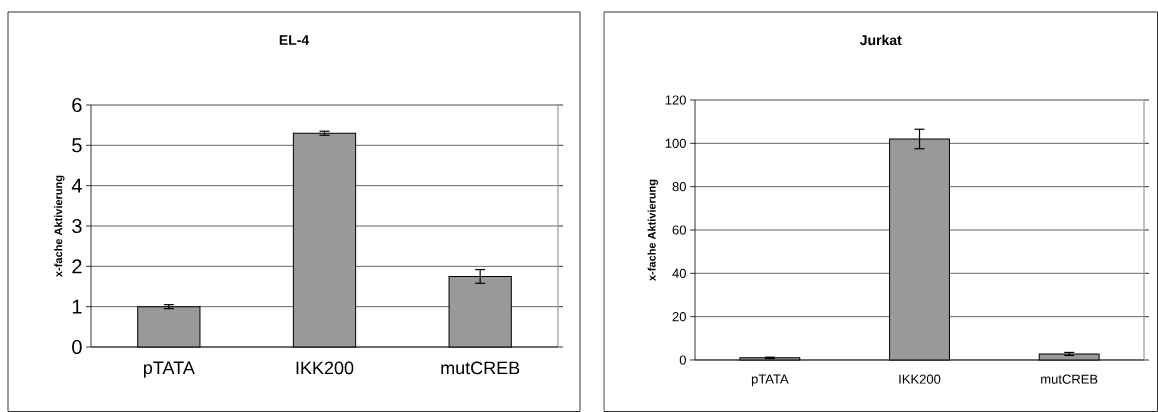  What do you see at coordinates (679, 317) in the screenshot?
I see `y-tick-label: 20` at bounding box center [679, 317].